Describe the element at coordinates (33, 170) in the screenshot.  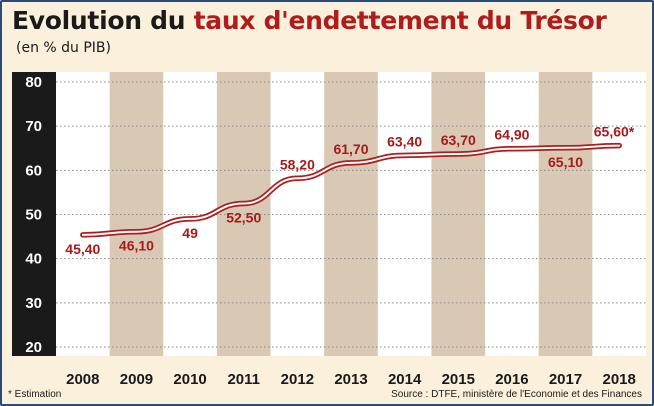
I see `y-tick-label: 60` at that location.